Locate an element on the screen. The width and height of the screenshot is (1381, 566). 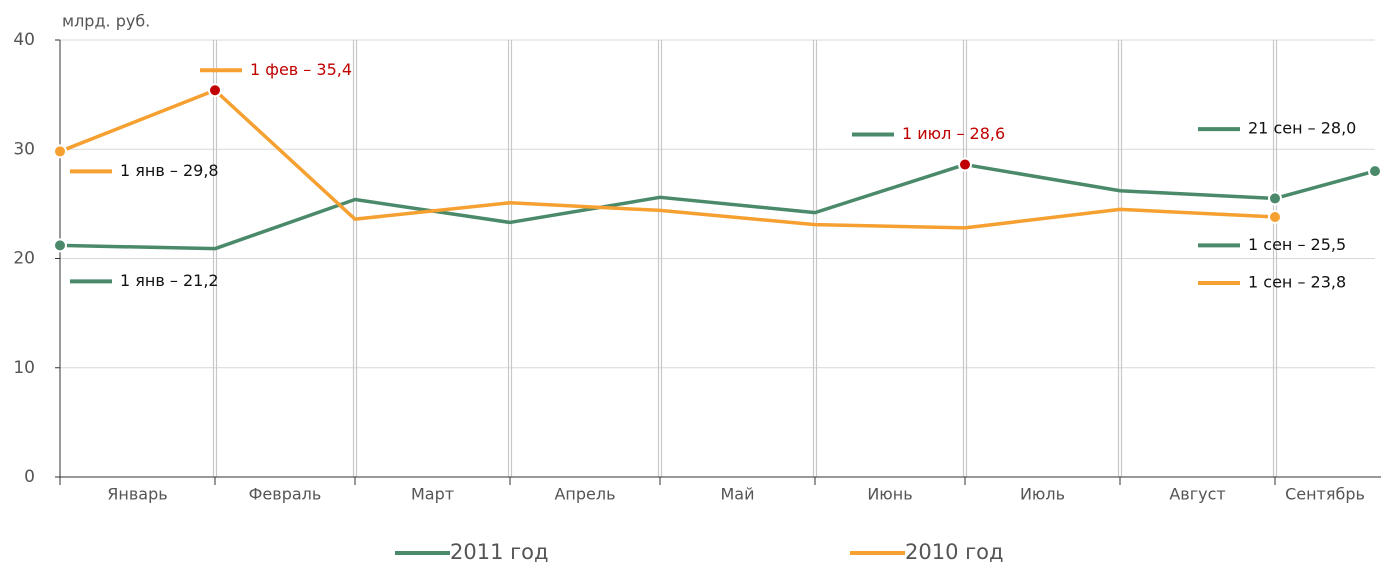
x-tick-label: Май is located at coordinates (737, 494).